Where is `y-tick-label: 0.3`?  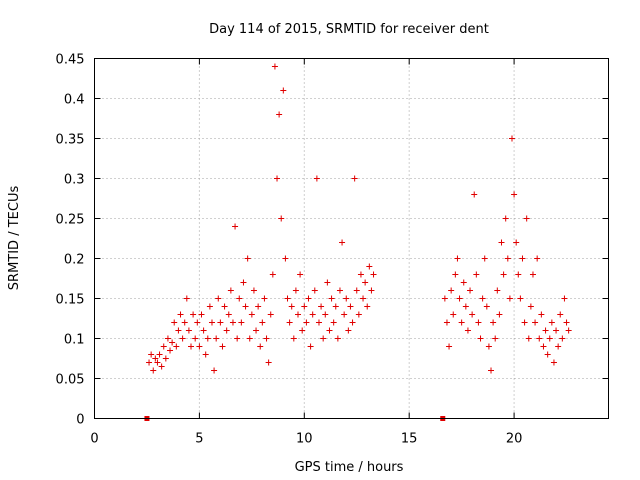 y-tick-label: 0.3 is located at coordinates (74, 180).